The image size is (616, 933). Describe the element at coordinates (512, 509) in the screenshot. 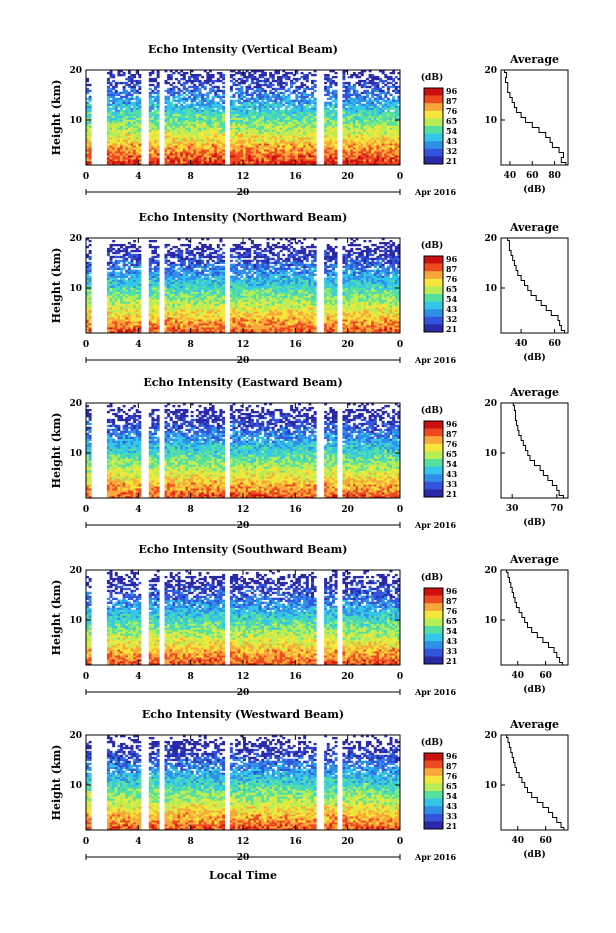

I see `average-x-tick-label: 30` at that location.